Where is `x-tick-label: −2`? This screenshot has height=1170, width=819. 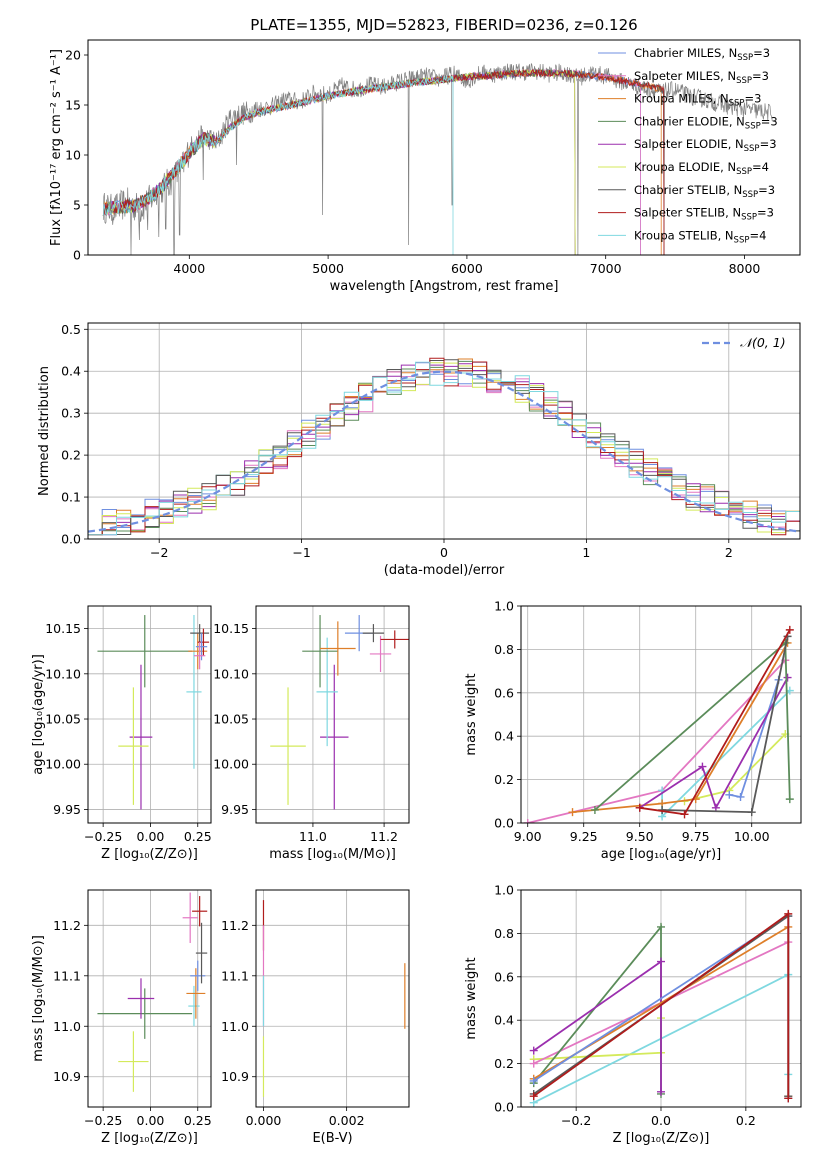 x-tick-label: −2 is located at coordinates (159, 552).